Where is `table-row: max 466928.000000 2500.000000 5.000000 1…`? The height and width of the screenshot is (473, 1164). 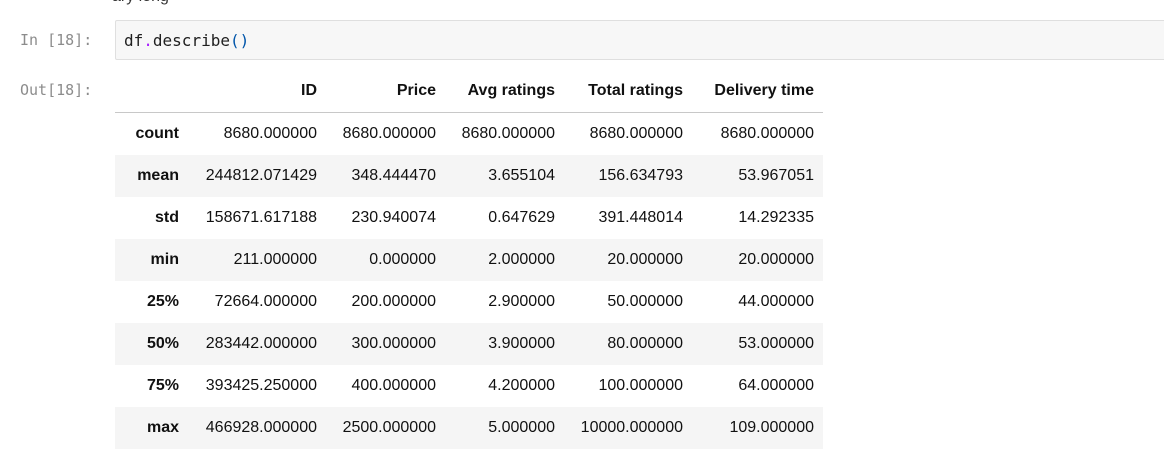
table-row: max 466928.000000 2500.000000 5.000000 1… is located at coordinates (469, 427).